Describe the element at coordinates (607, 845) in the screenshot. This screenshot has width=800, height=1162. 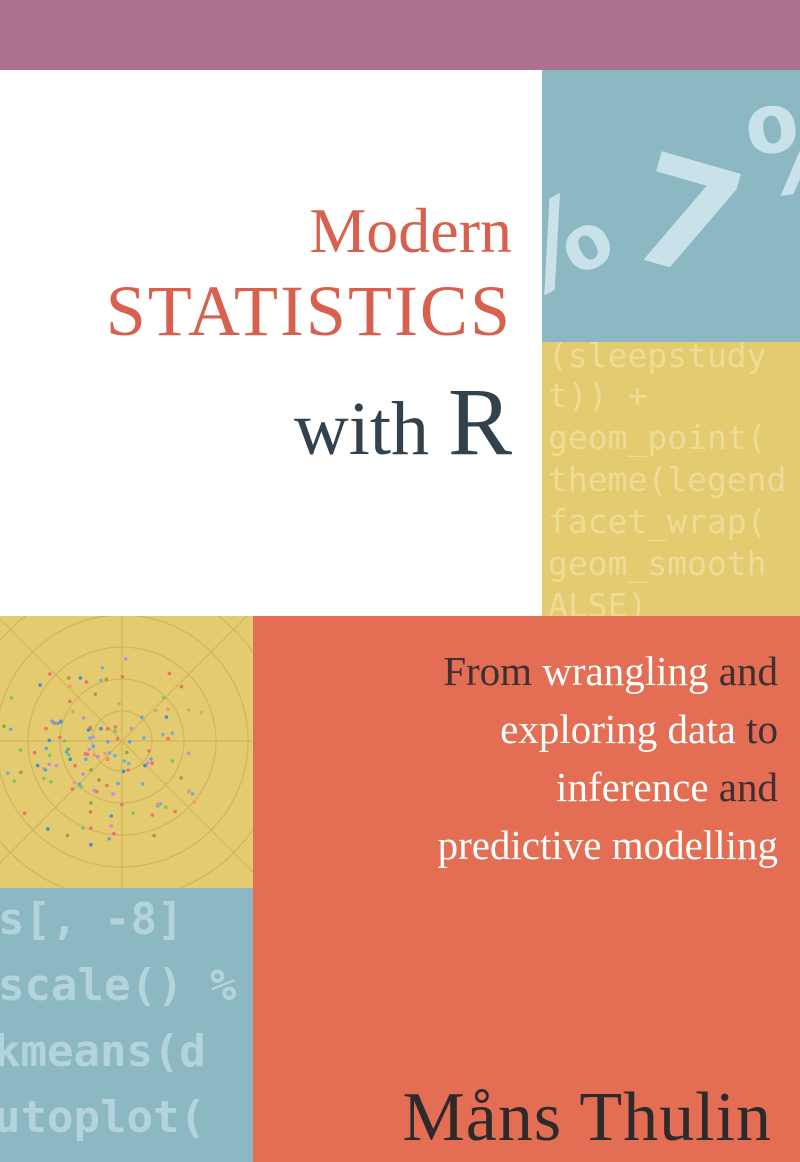
I see `subtitle-highlight: predictive modelling` at that location.